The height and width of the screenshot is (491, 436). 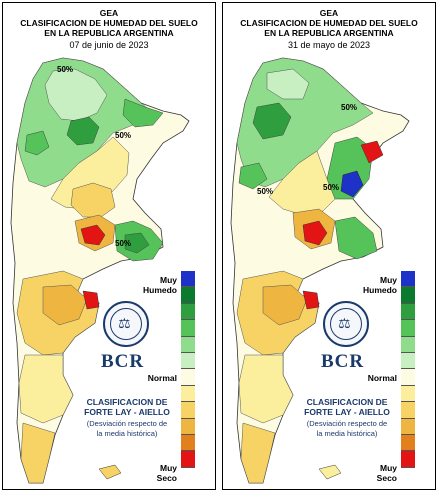 What do you see at coordinates (329, 45) in the screenshot?
I see `map-date: 31 de mayo de 2023` at bounding box center [329, 45].